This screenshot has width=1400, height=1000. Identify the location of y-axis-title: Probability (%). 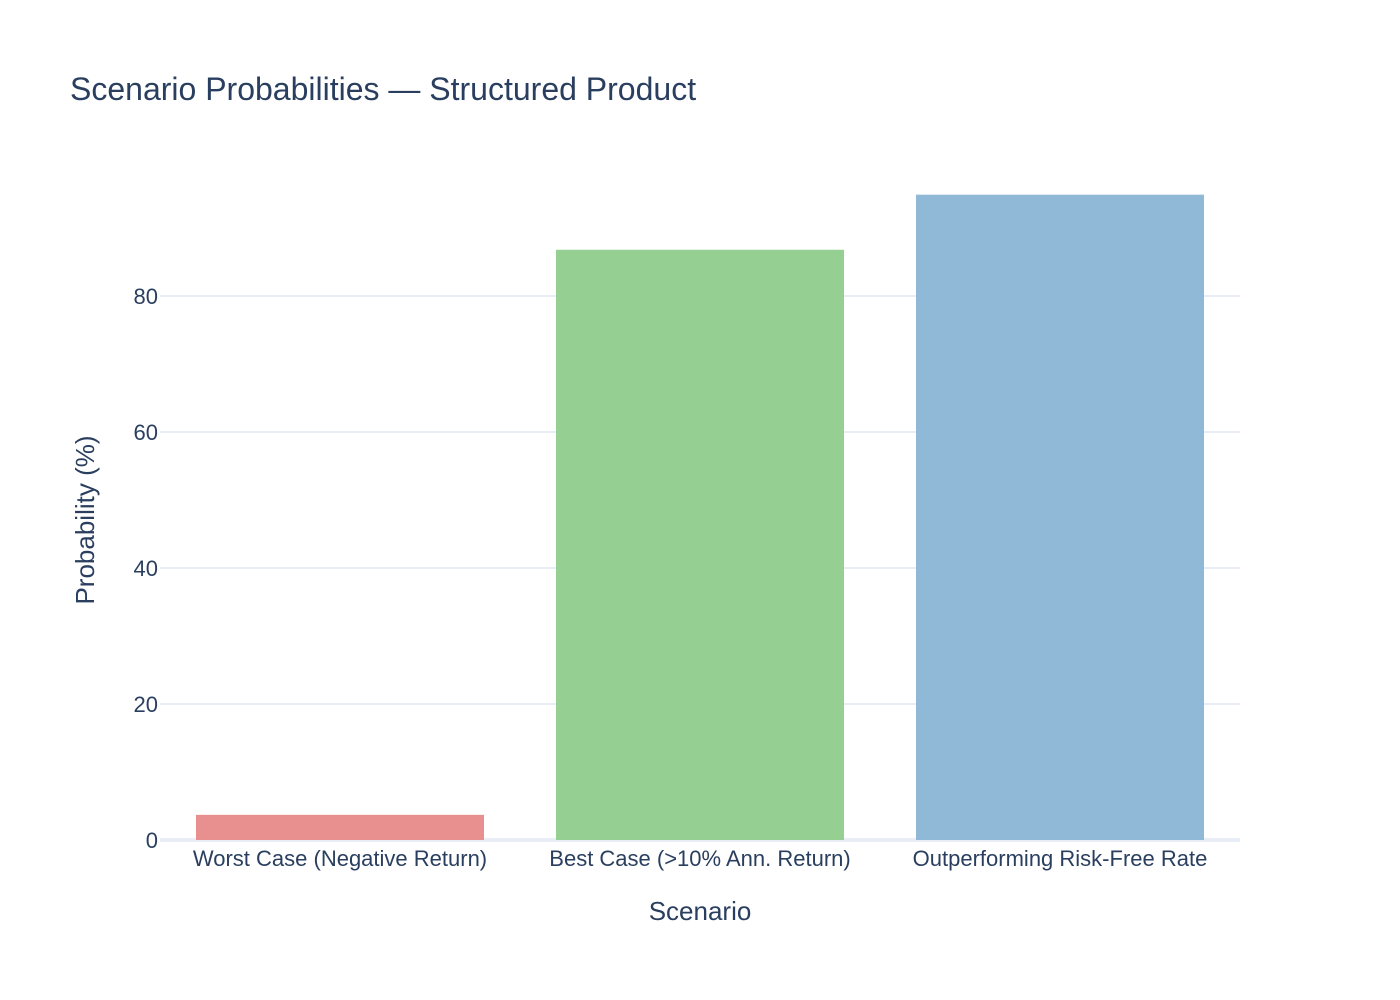
(85, 519).